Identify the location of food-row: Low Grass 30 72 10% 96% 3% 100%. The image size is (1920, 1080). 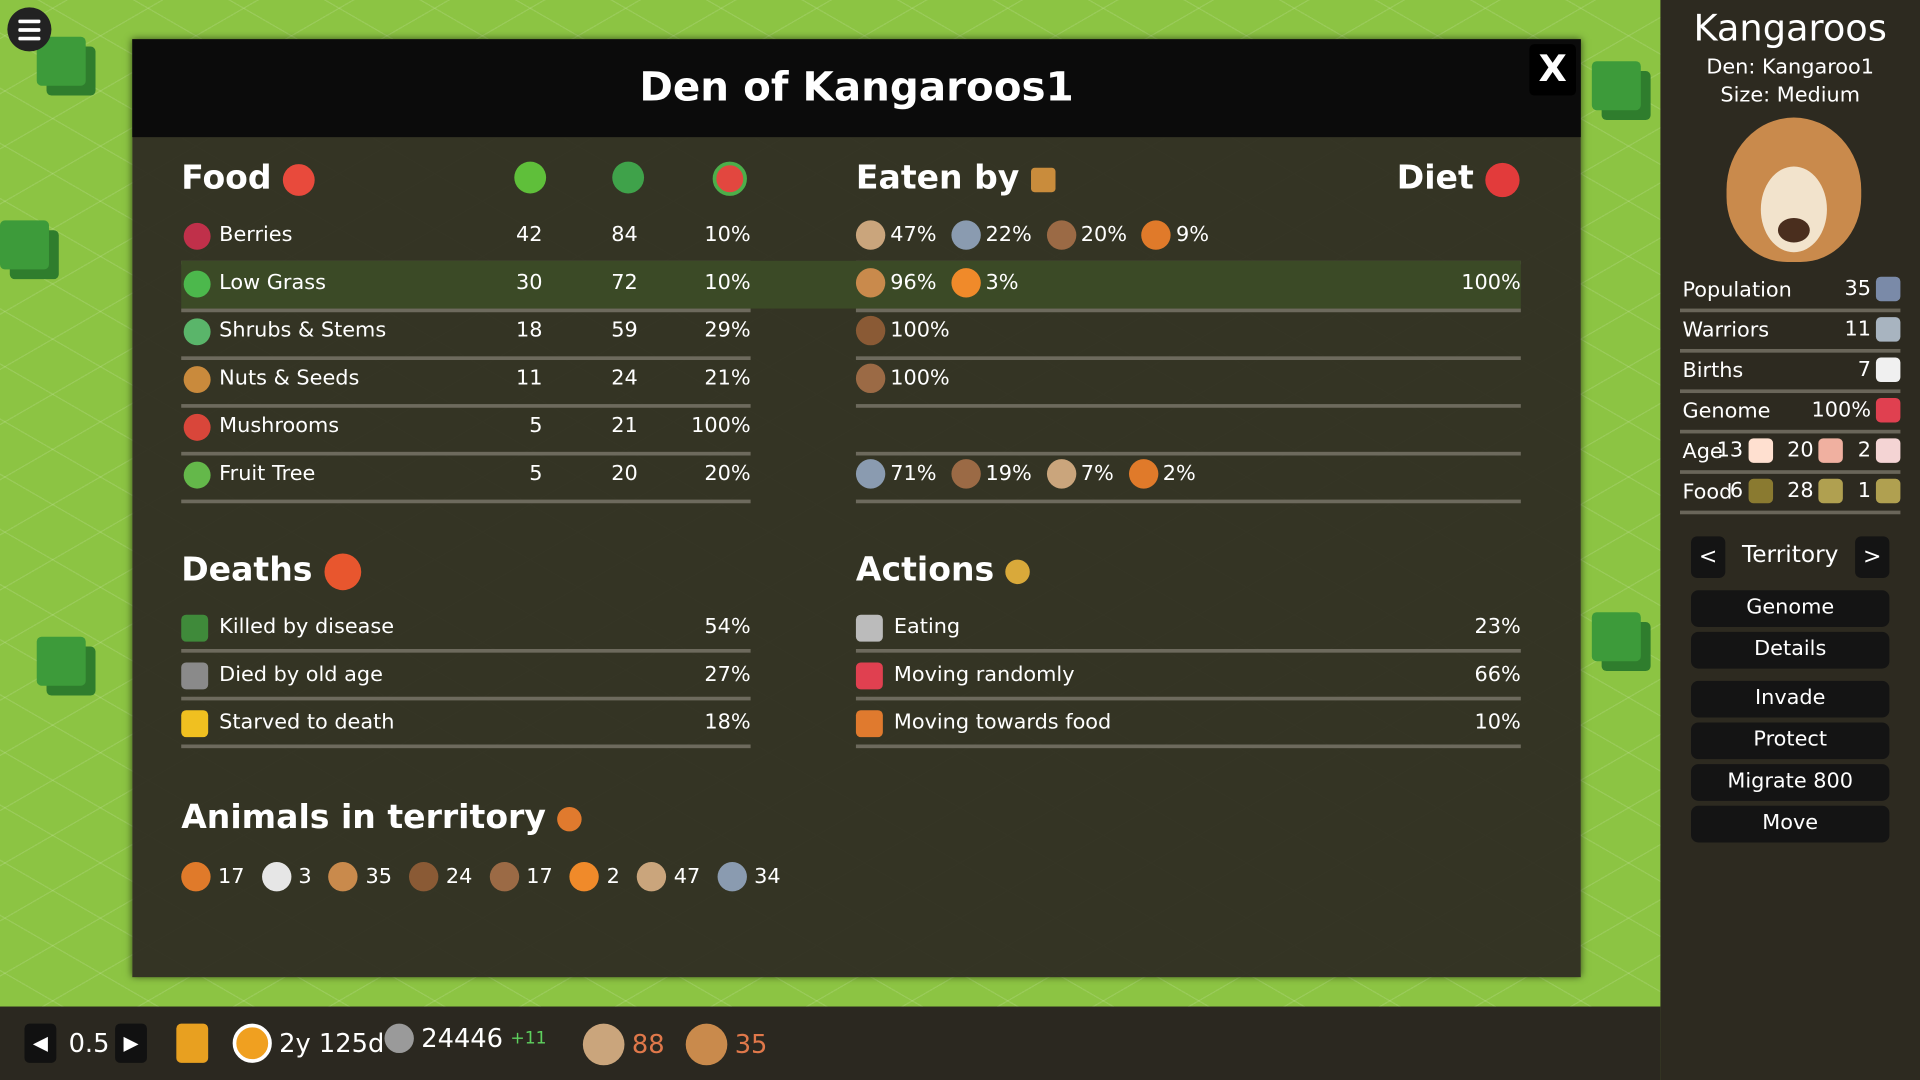
(851, 286).